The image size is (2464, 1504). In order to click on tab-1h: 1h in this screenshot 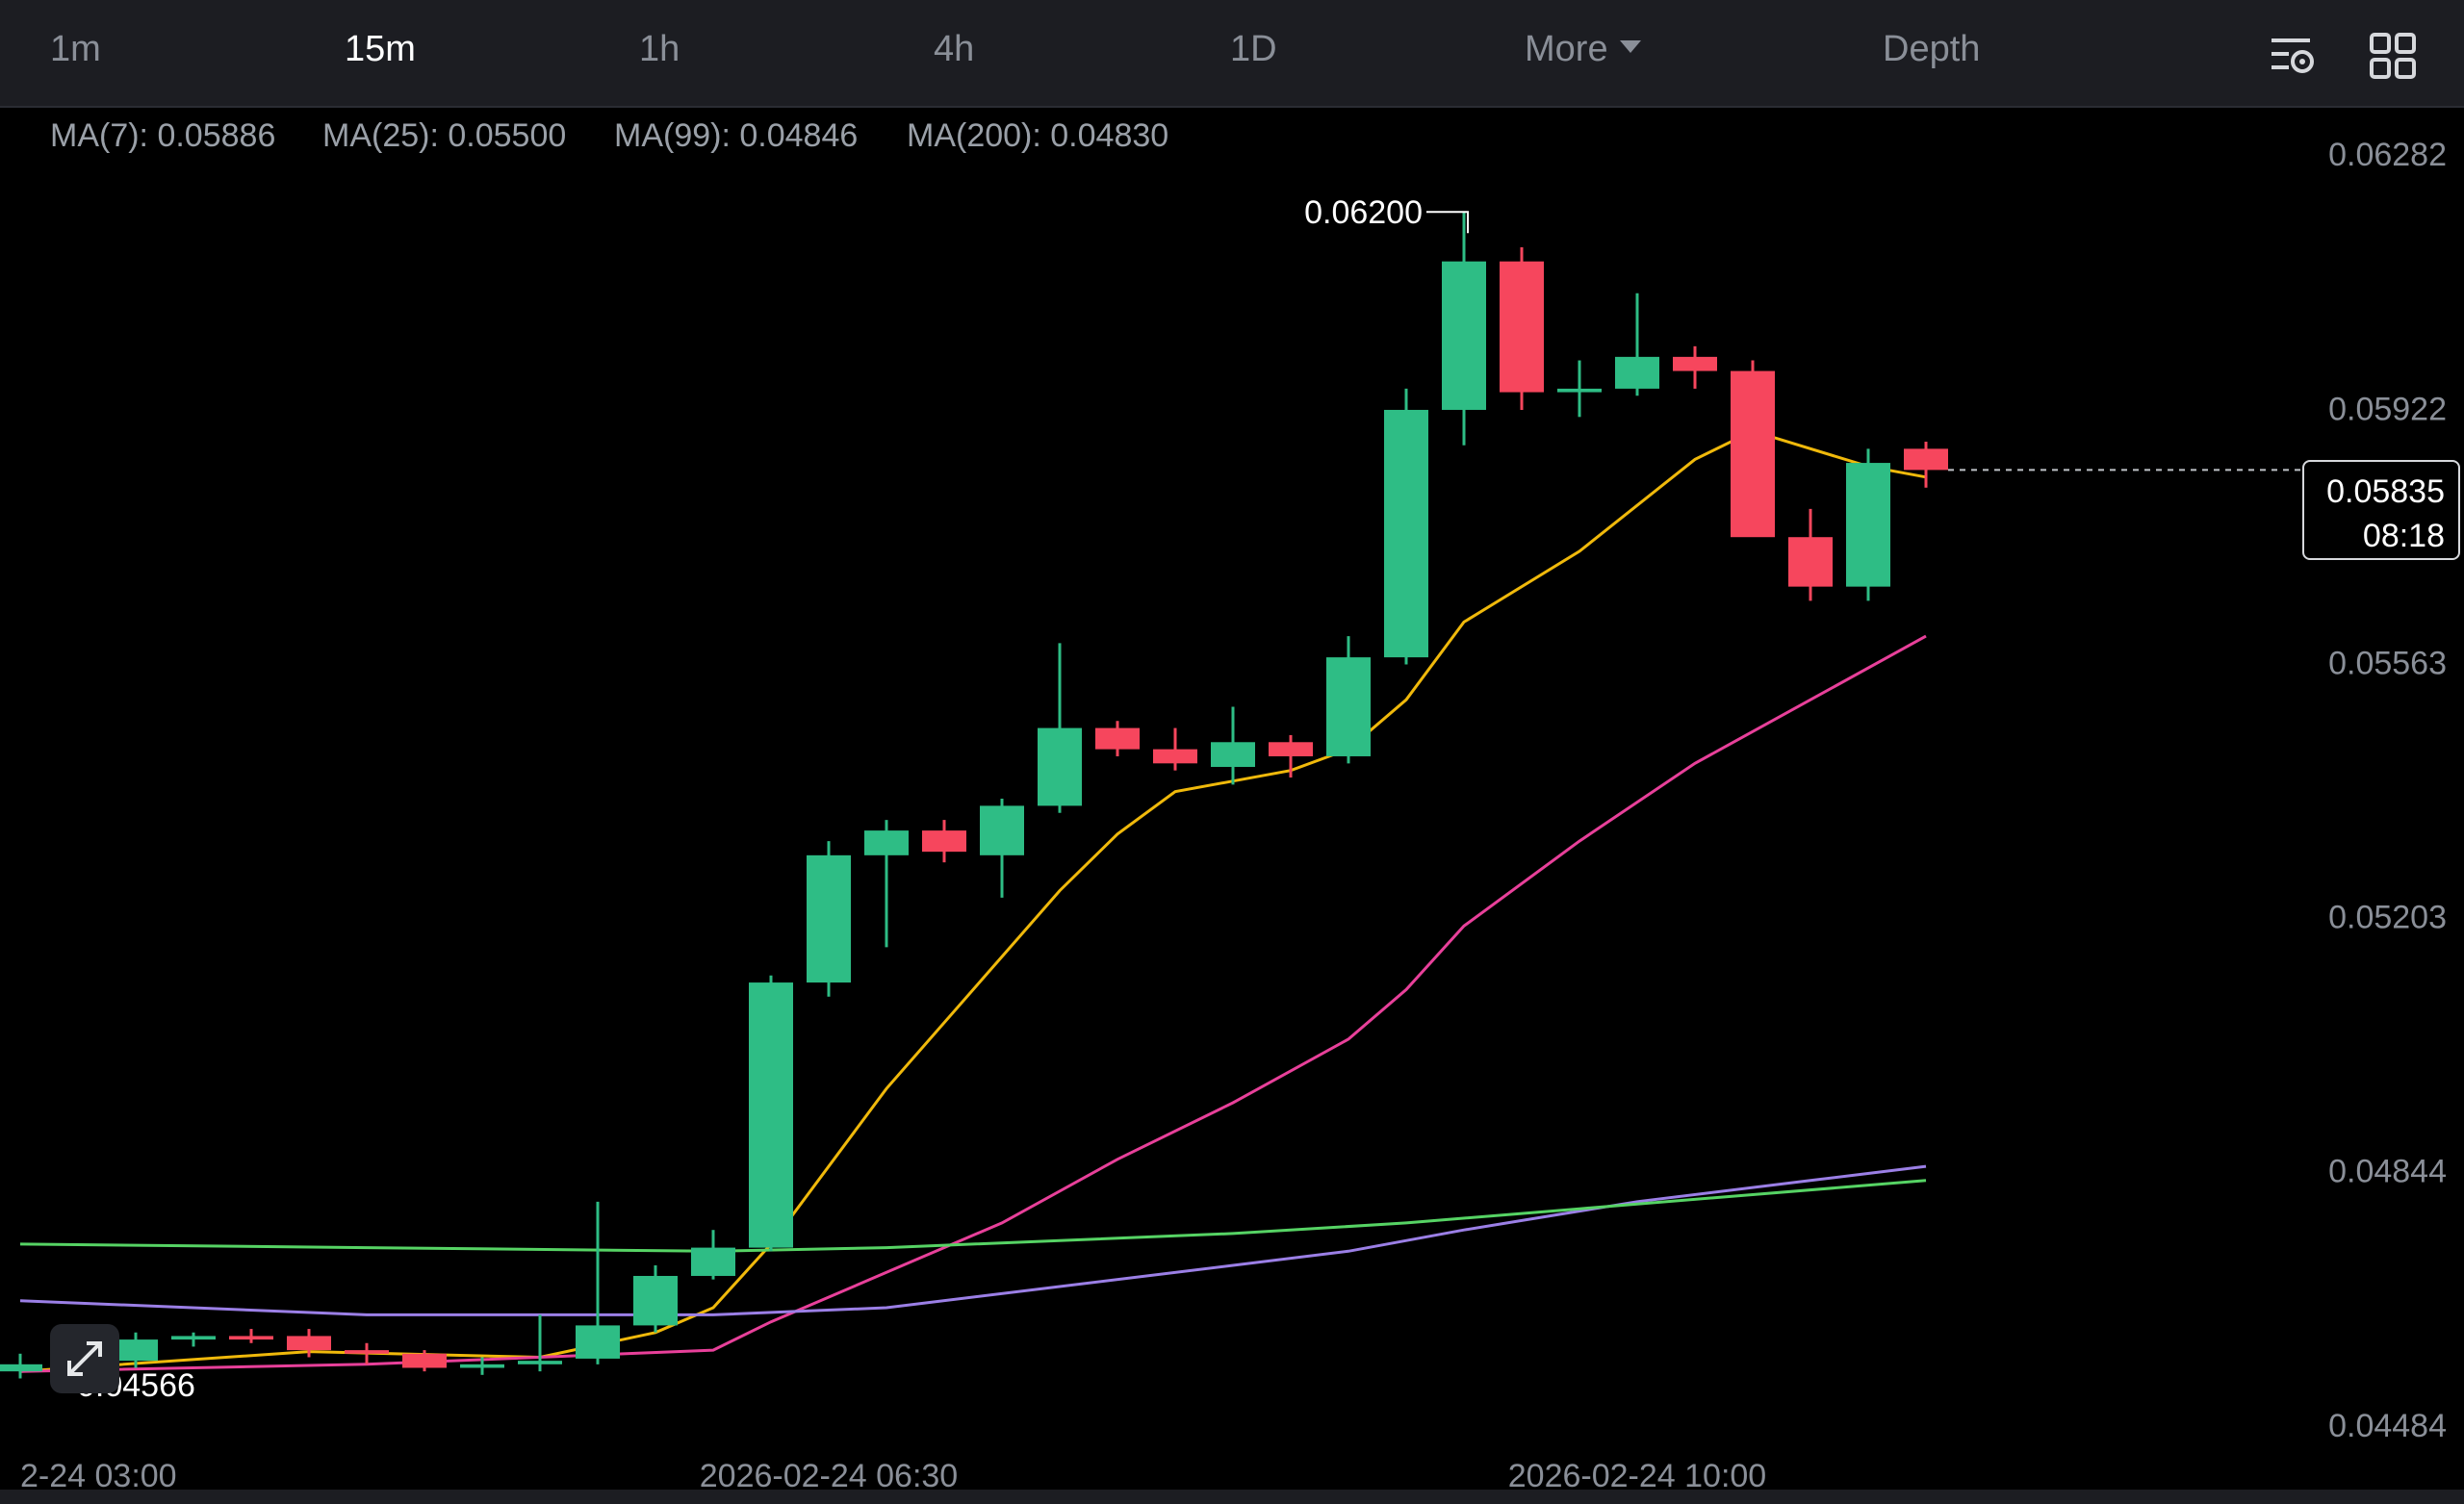, I will do `click(659, 49)`.